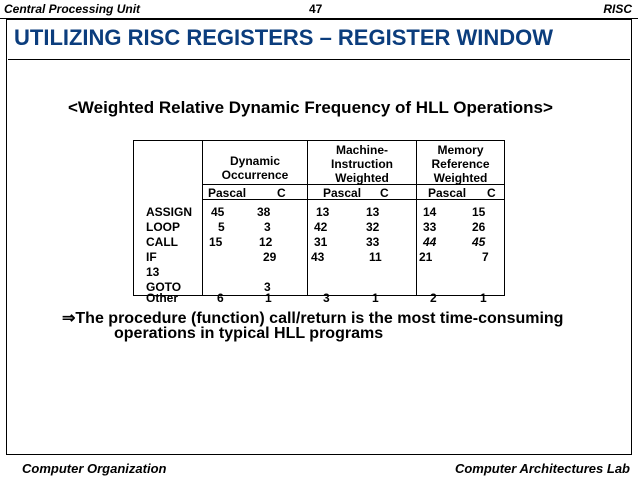 Image resolution: width=638 pixels, height=478 pixels. What do you see at coordinates (485, 257) in the screenshot?
I see `cell-value: 7` at bounding box center [485, 257].